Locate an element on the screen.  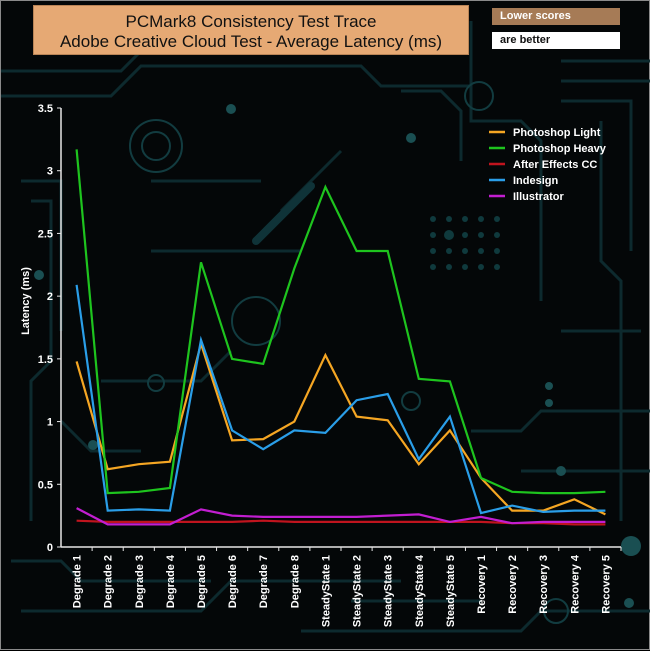
x-tick-label: Degrade 8 is located at coordinates (295, 581).